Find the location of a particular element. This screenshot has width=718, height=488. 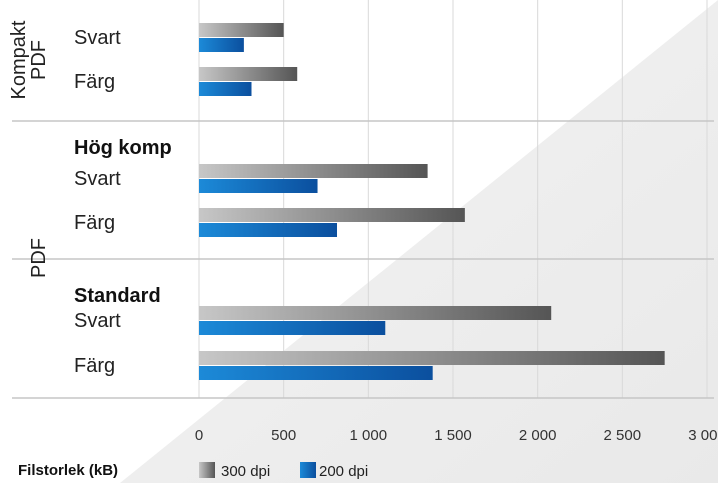

legend-label: 200 dpi is located at coordinates (343, 471).